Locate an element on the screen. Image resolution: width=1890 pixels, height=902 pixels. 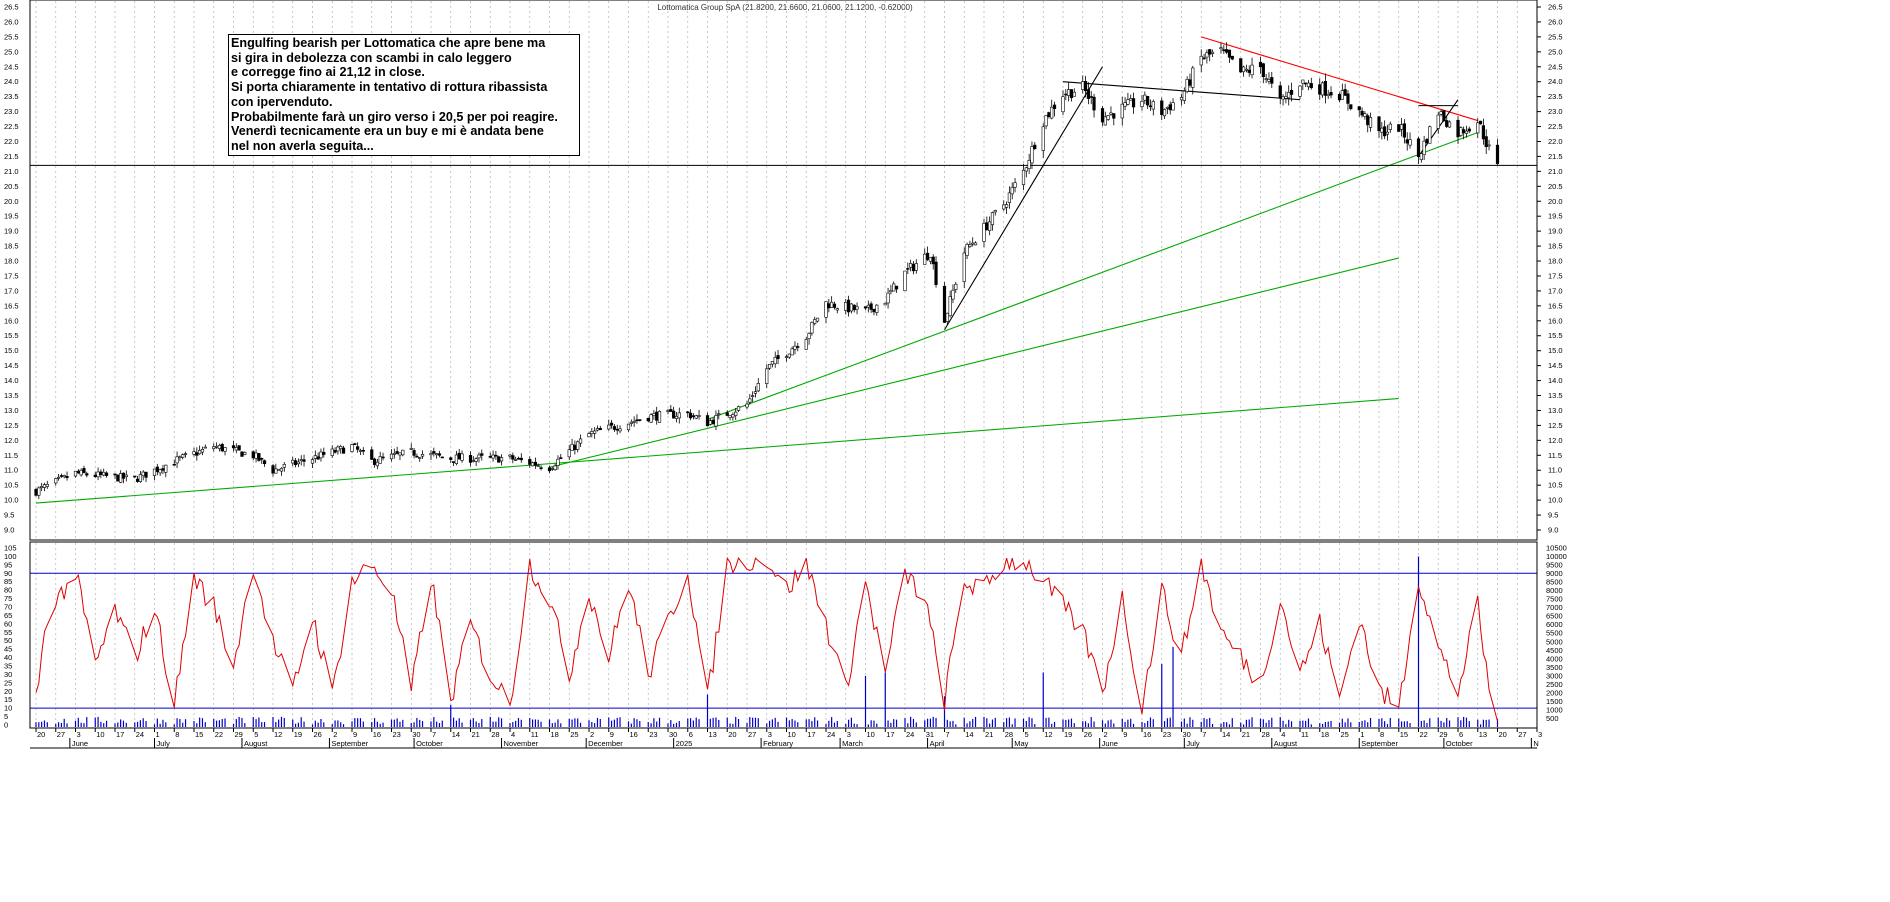
volume-tick-label: 4000 is located at coordinates (1554, 658).